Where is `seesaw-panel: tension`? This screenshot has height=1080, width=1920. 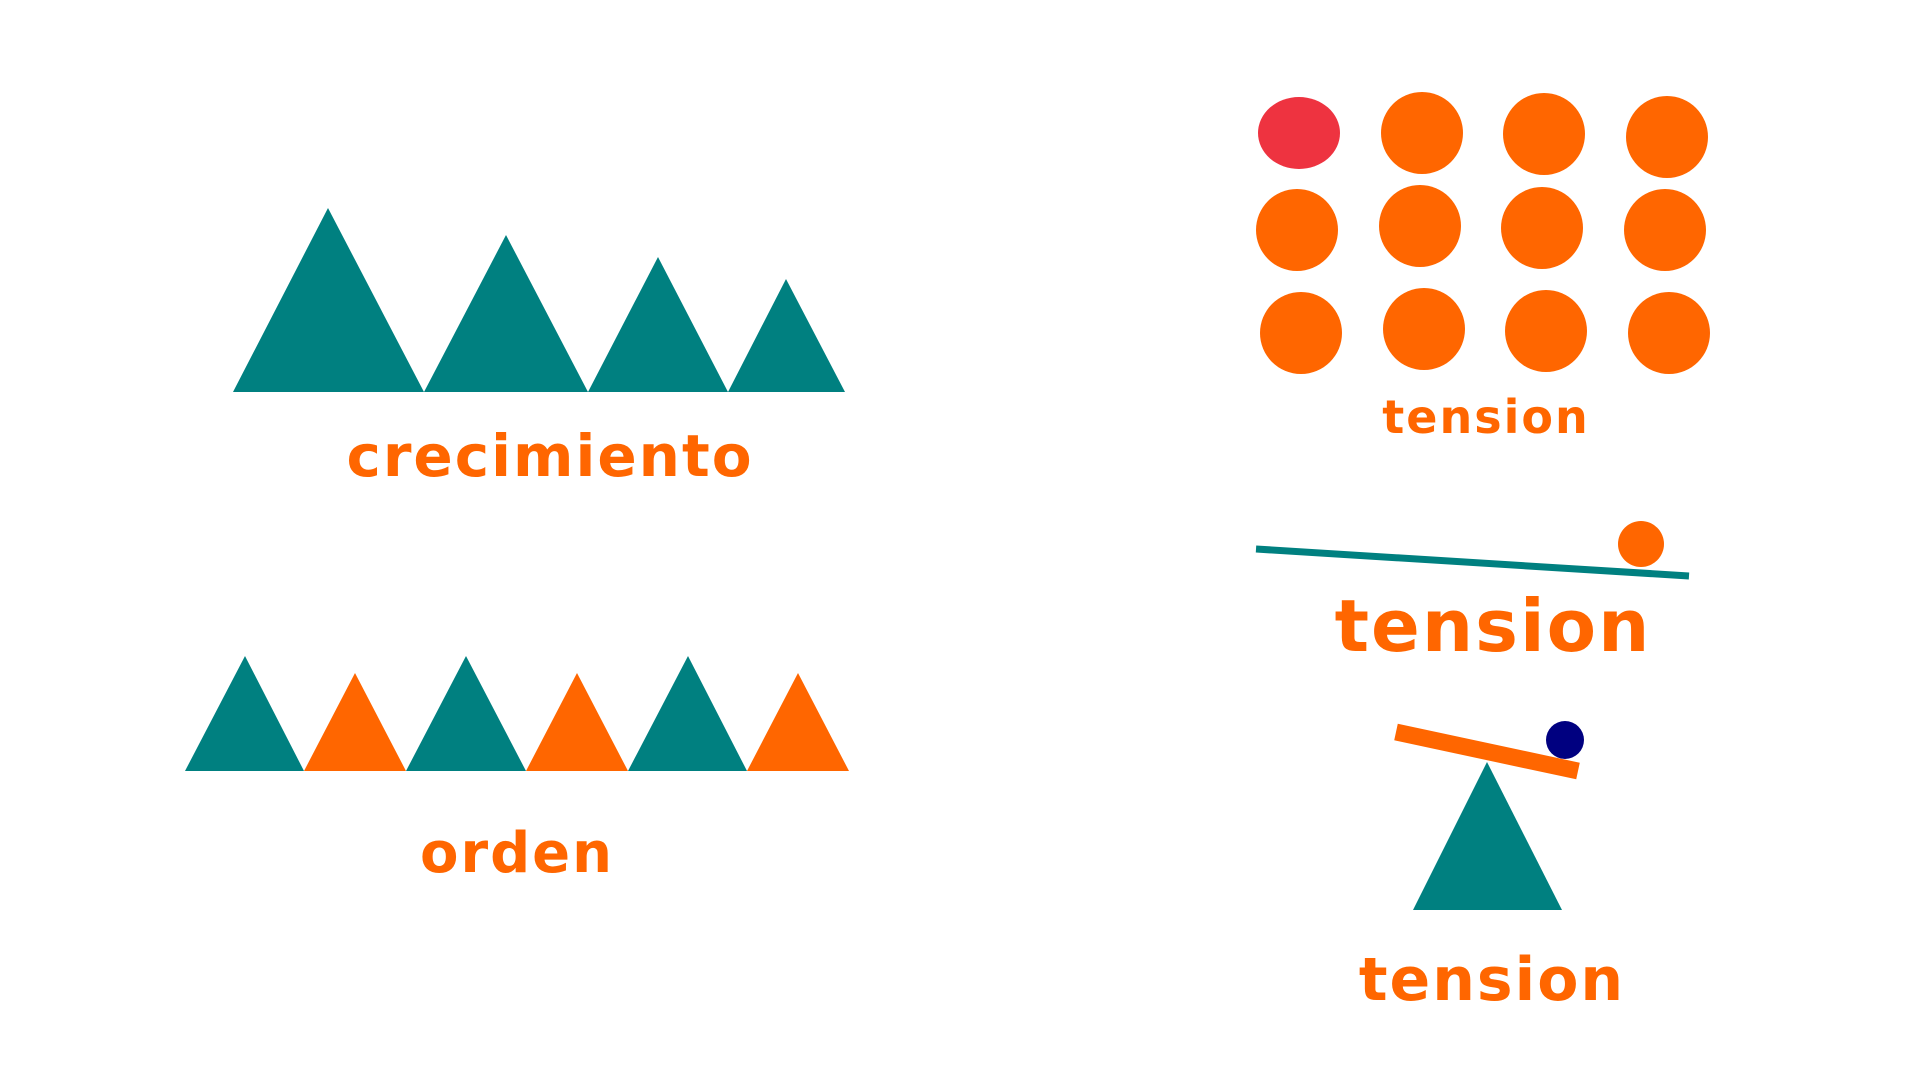
seesaw-panel: tension is located at coordinates (1492, 868).